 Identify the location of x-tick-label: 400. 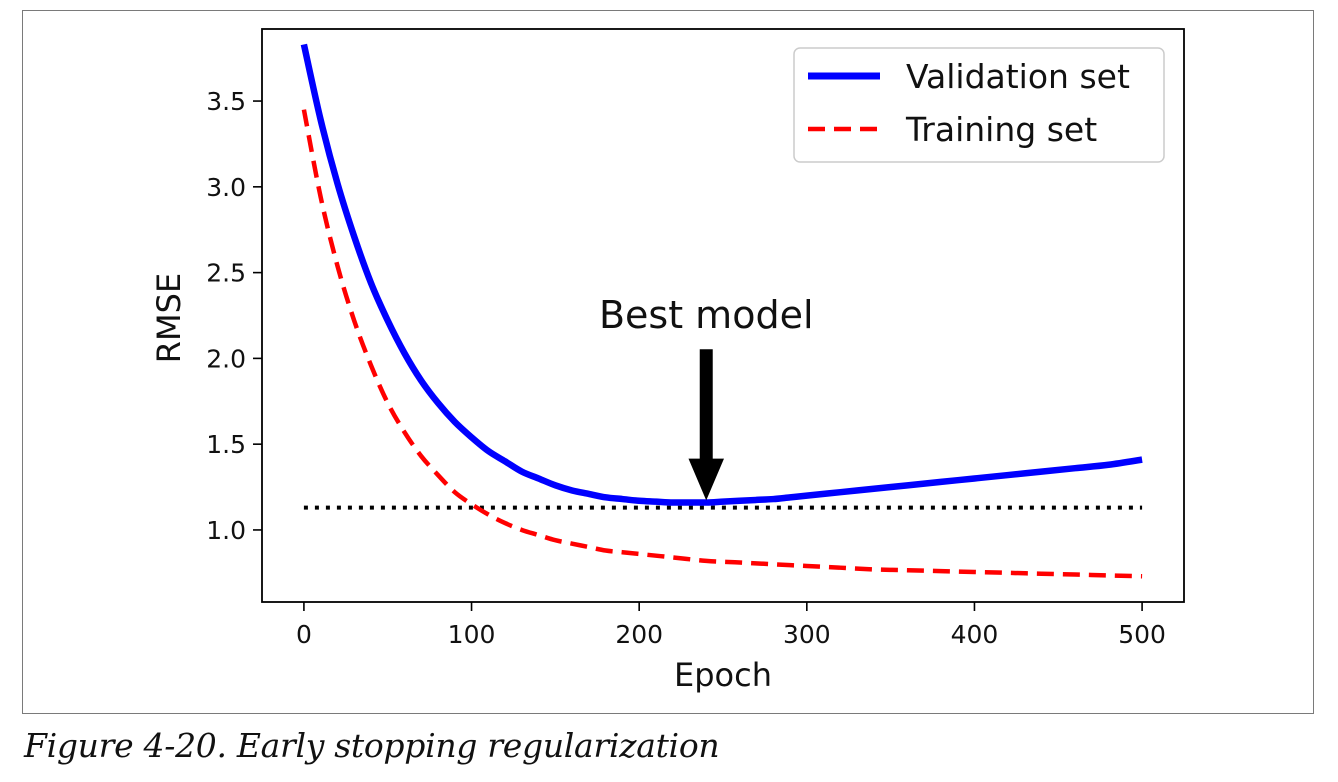
(975, 634).